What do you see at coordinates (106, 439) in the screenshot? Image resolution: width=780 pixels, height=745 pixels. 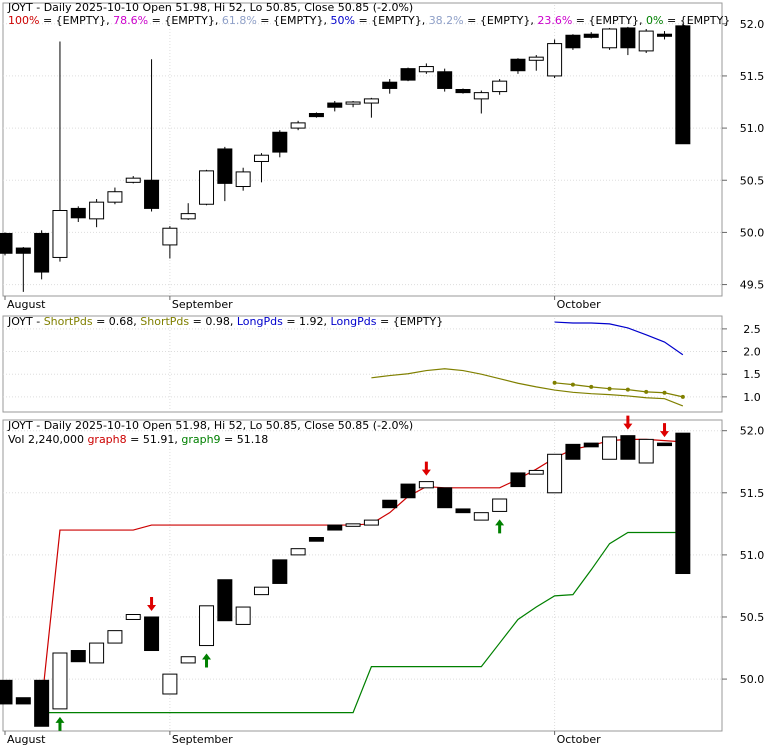 I see `legend-entry: graph8` at bounding box center [106, 439].